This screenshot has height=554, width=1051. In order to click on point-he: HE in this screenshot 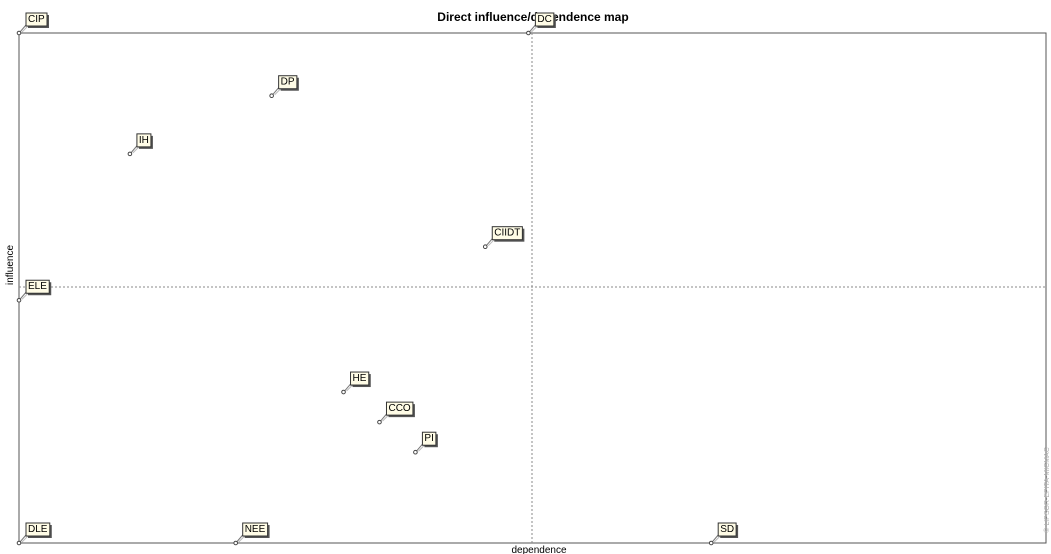, I will do `click(356, 383)`.